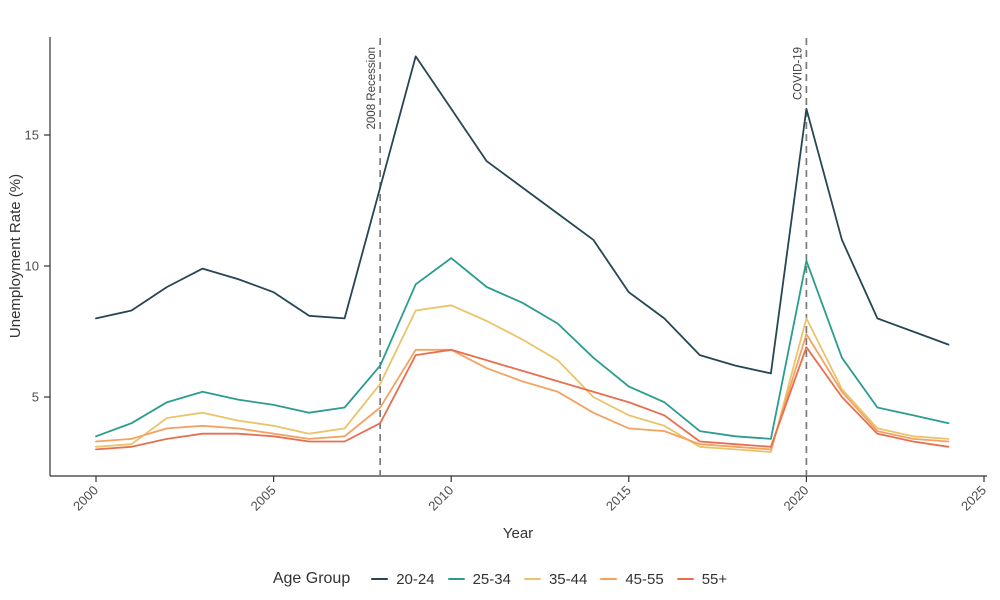 The height and width of the screenshot is (600, 1000). I want to click on x-tick-label: 2005, so click(263, 498).